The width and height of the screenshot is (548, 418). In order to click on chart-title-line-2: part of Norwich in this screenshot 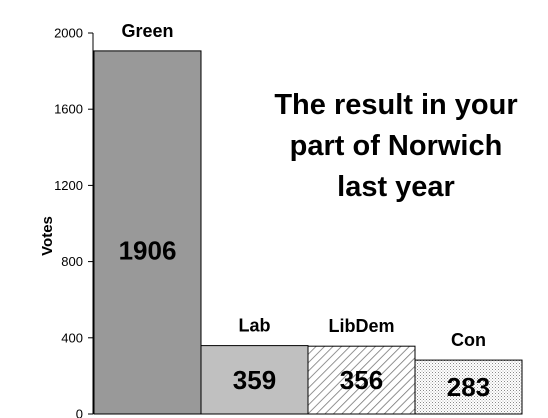, I will do `click(396, 146)`.